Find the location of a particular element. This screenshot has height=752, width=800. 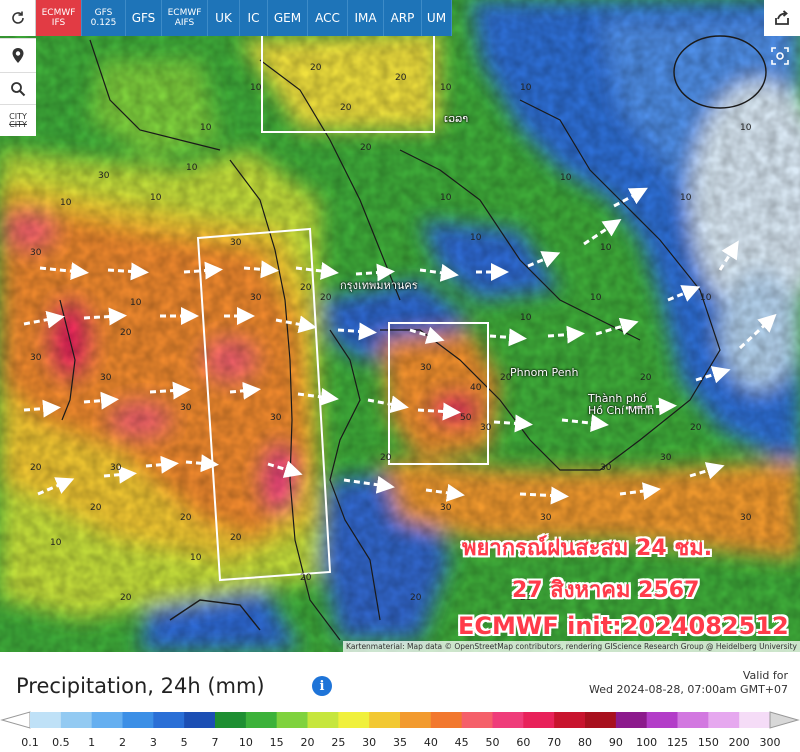

screenshot-icon is located at coordinates (780, 56).